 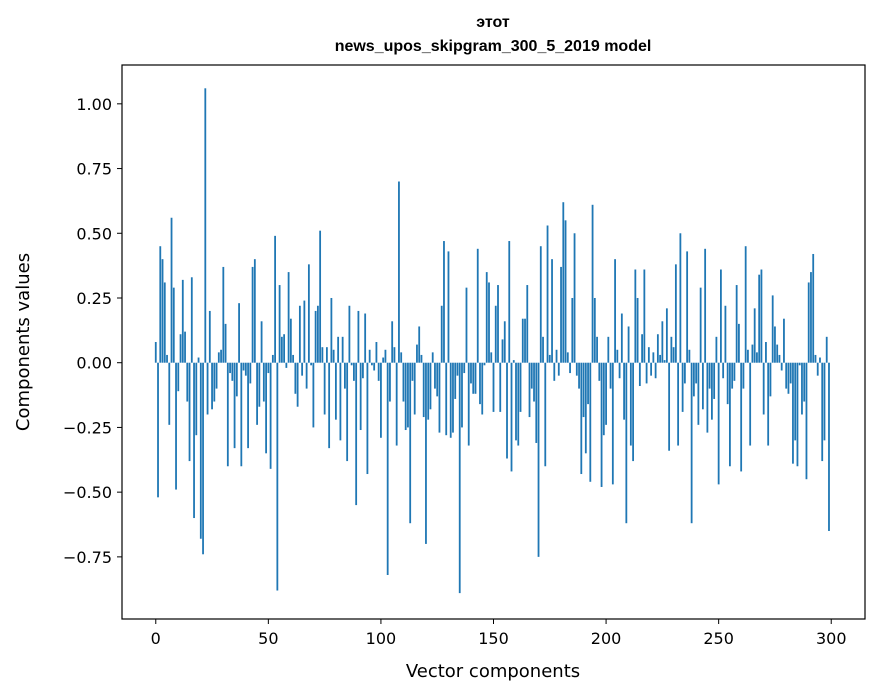 What do you see at coordinates (606, 638) in the screenshot?
I see `x-tick-label: 200` at bounding box center [606, 638].